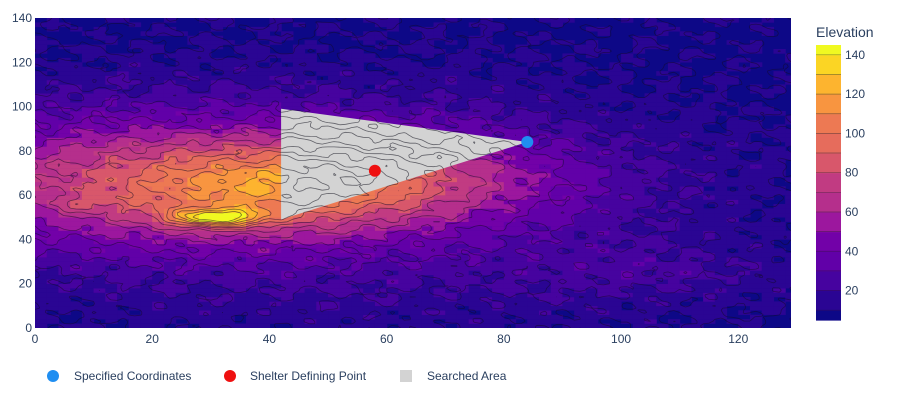 This screenshot has height=400, width=900. Describe the element at coordinates (467, 376) in the screenshot. I see `legend-item-label: Searched Area` at that location.